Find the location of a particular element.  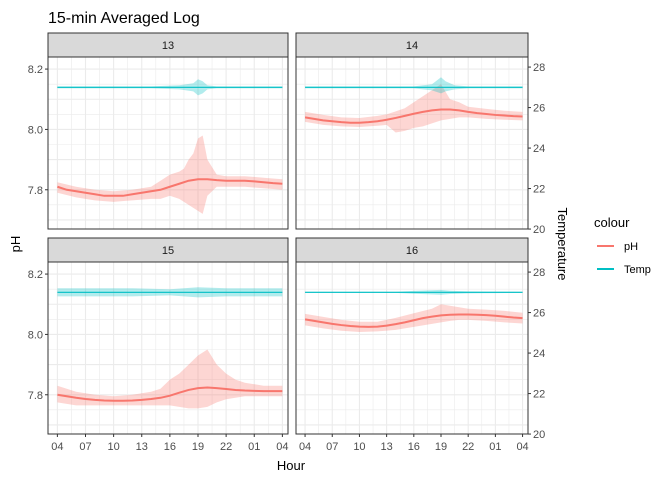

legend: colour pH Temp is located at coordinates (622, 245).